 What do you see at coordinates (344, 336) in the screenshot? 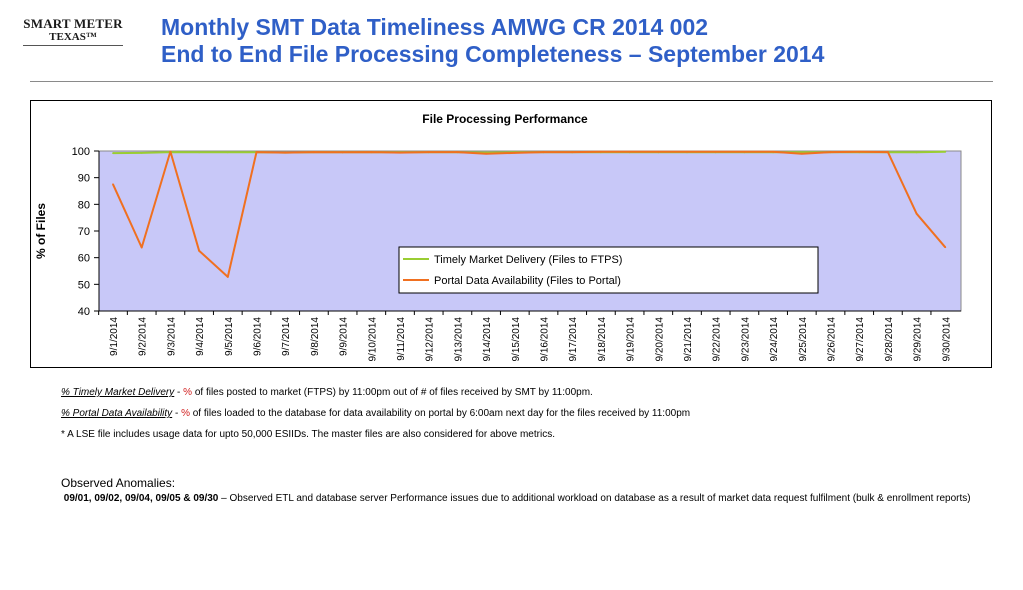
I see `x-tick-label: 9/9/2014` at bounding box center [344, 336].